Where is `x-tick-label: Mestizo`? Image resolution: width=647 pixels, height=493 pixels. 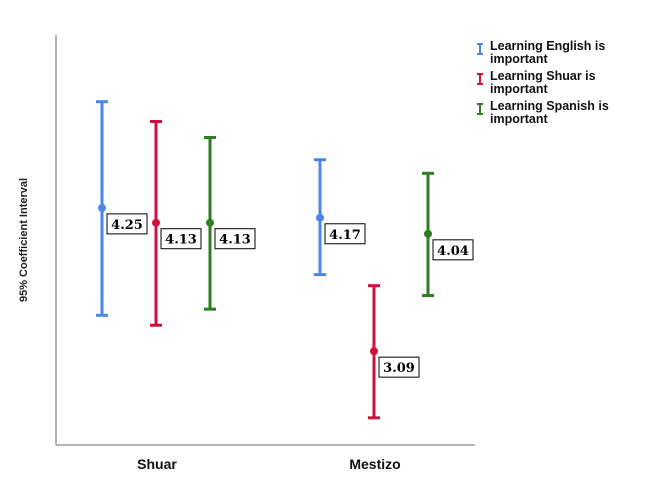
x-tick-label: Mestizo is located at coordinates (374, 464).